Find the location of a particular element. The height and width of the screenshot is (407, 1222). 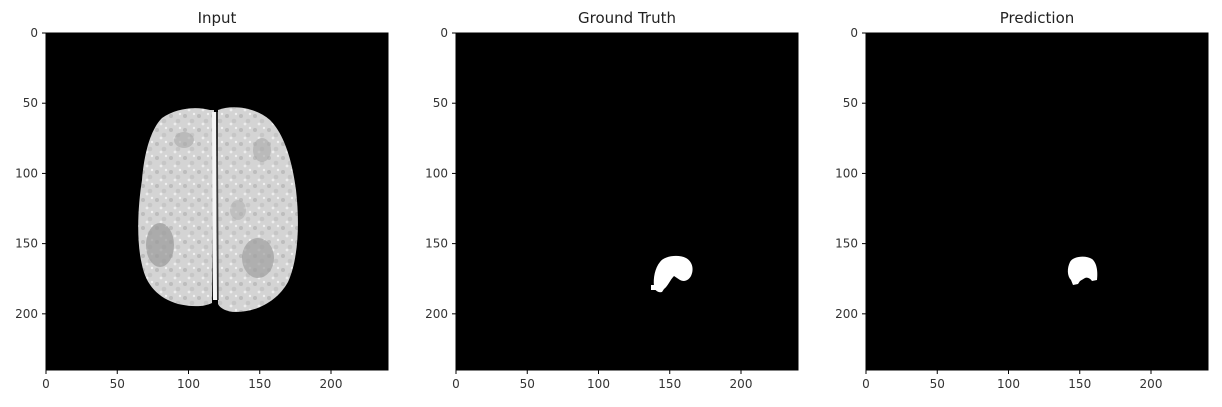

prediction-mask is located at coordinates (1082, 270).